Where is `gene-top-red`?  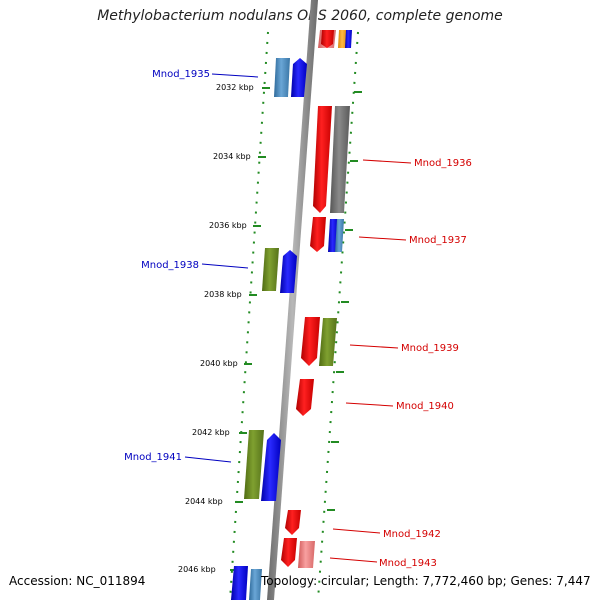 gene-top-red is located at coordinates (327, 39).